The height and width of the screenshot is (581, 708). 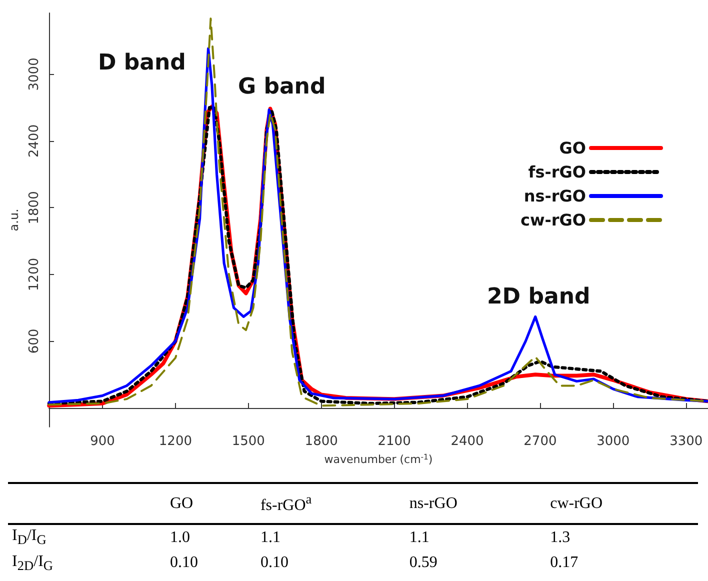 I want to click on y-tick-label: 1200, so click(x=34, y=274).